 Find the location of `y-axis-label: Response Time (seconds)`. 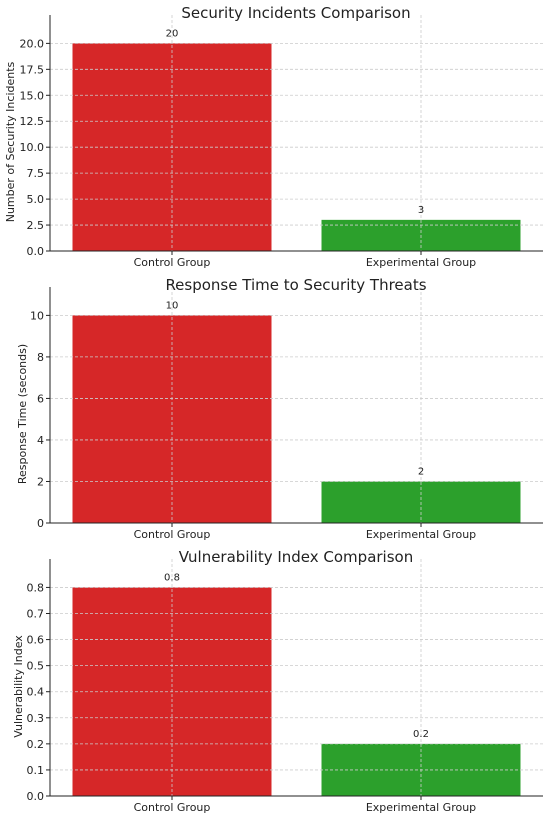

y-axis-label: Response Time (seconds) is located at coordinates (22, 414).